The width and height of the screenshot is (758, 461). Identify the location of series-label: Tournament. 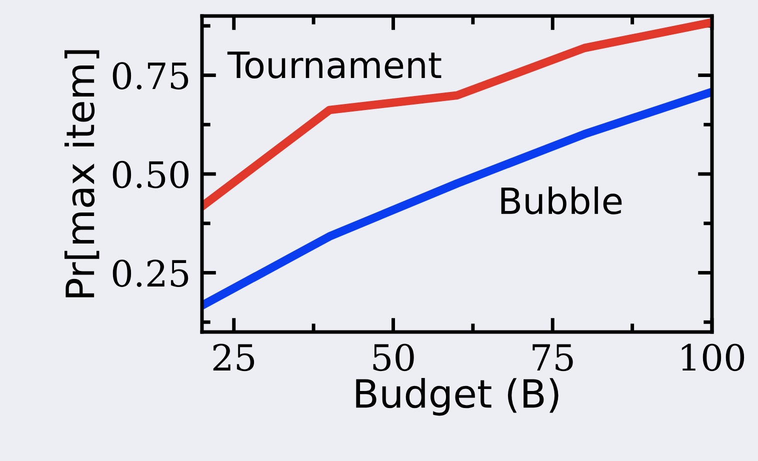
(334, 65).